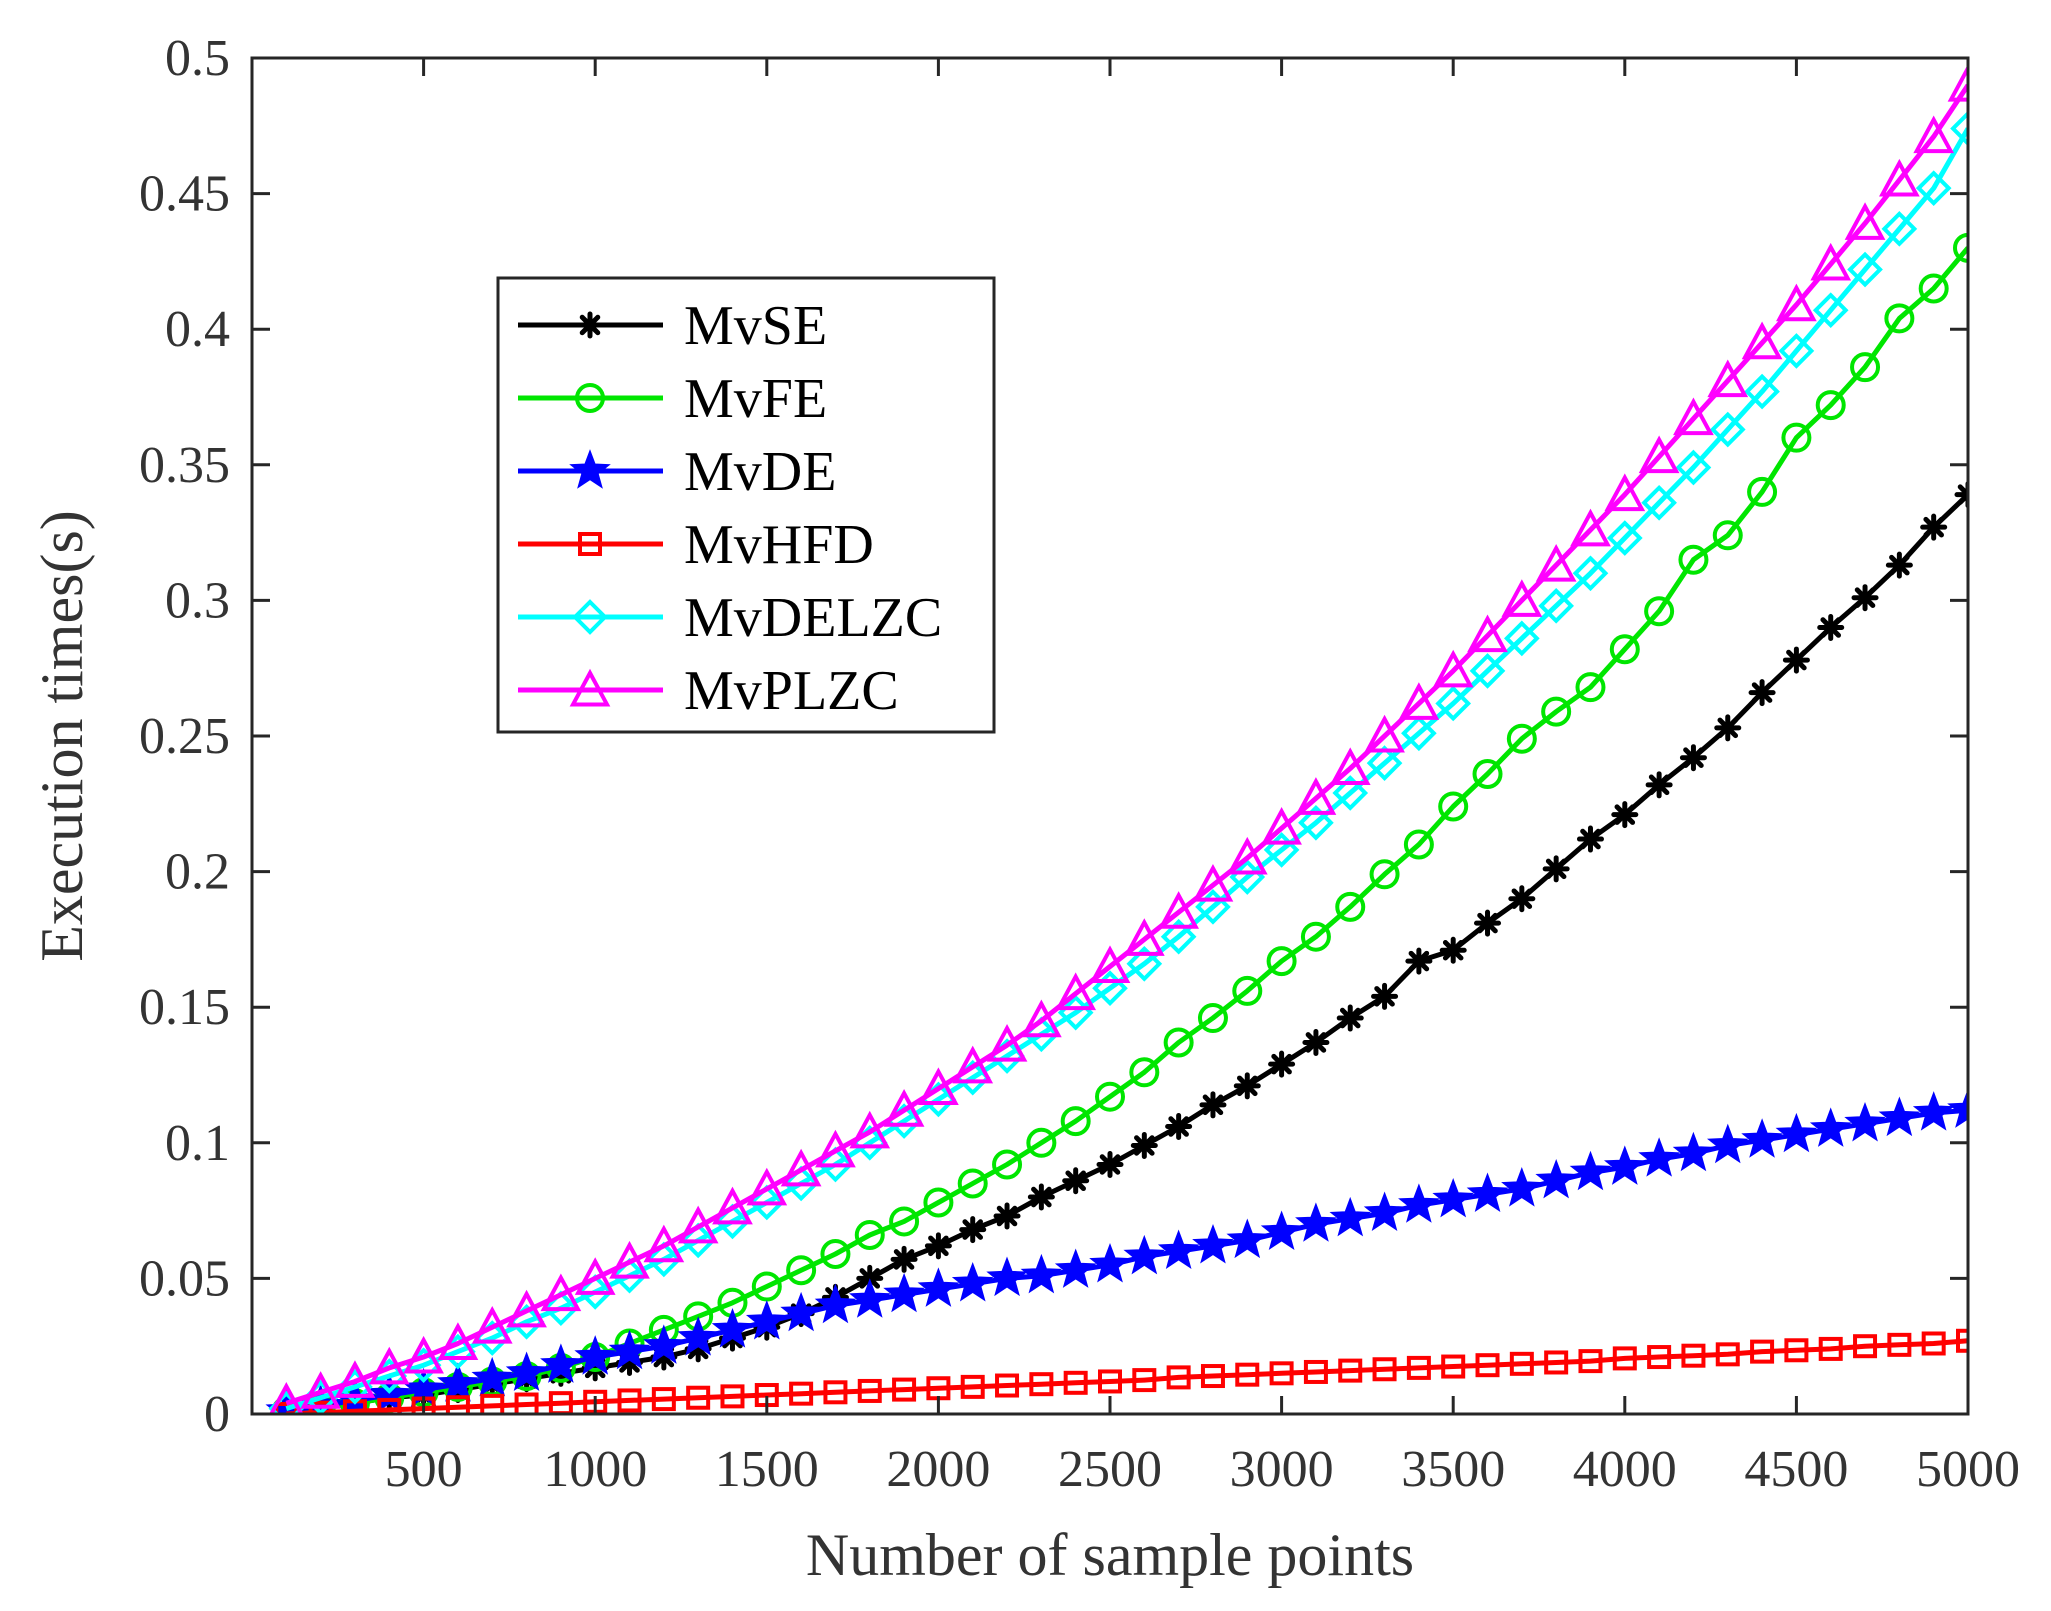 This screenshot has height=1611, width=2051. I want to click on y-tick-label: 0.35, so click(184, 465).